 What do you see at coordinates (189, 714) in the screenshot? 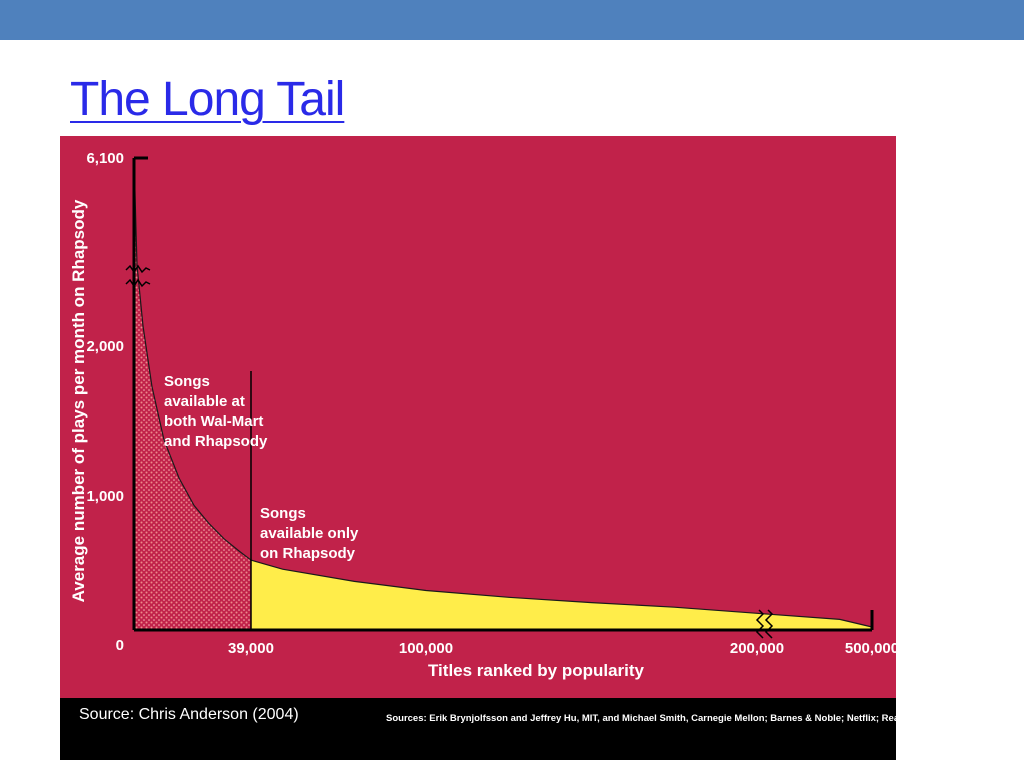
I see `source-label: Source: Chris Anderson (2004)` at bounding box center [189, 714].